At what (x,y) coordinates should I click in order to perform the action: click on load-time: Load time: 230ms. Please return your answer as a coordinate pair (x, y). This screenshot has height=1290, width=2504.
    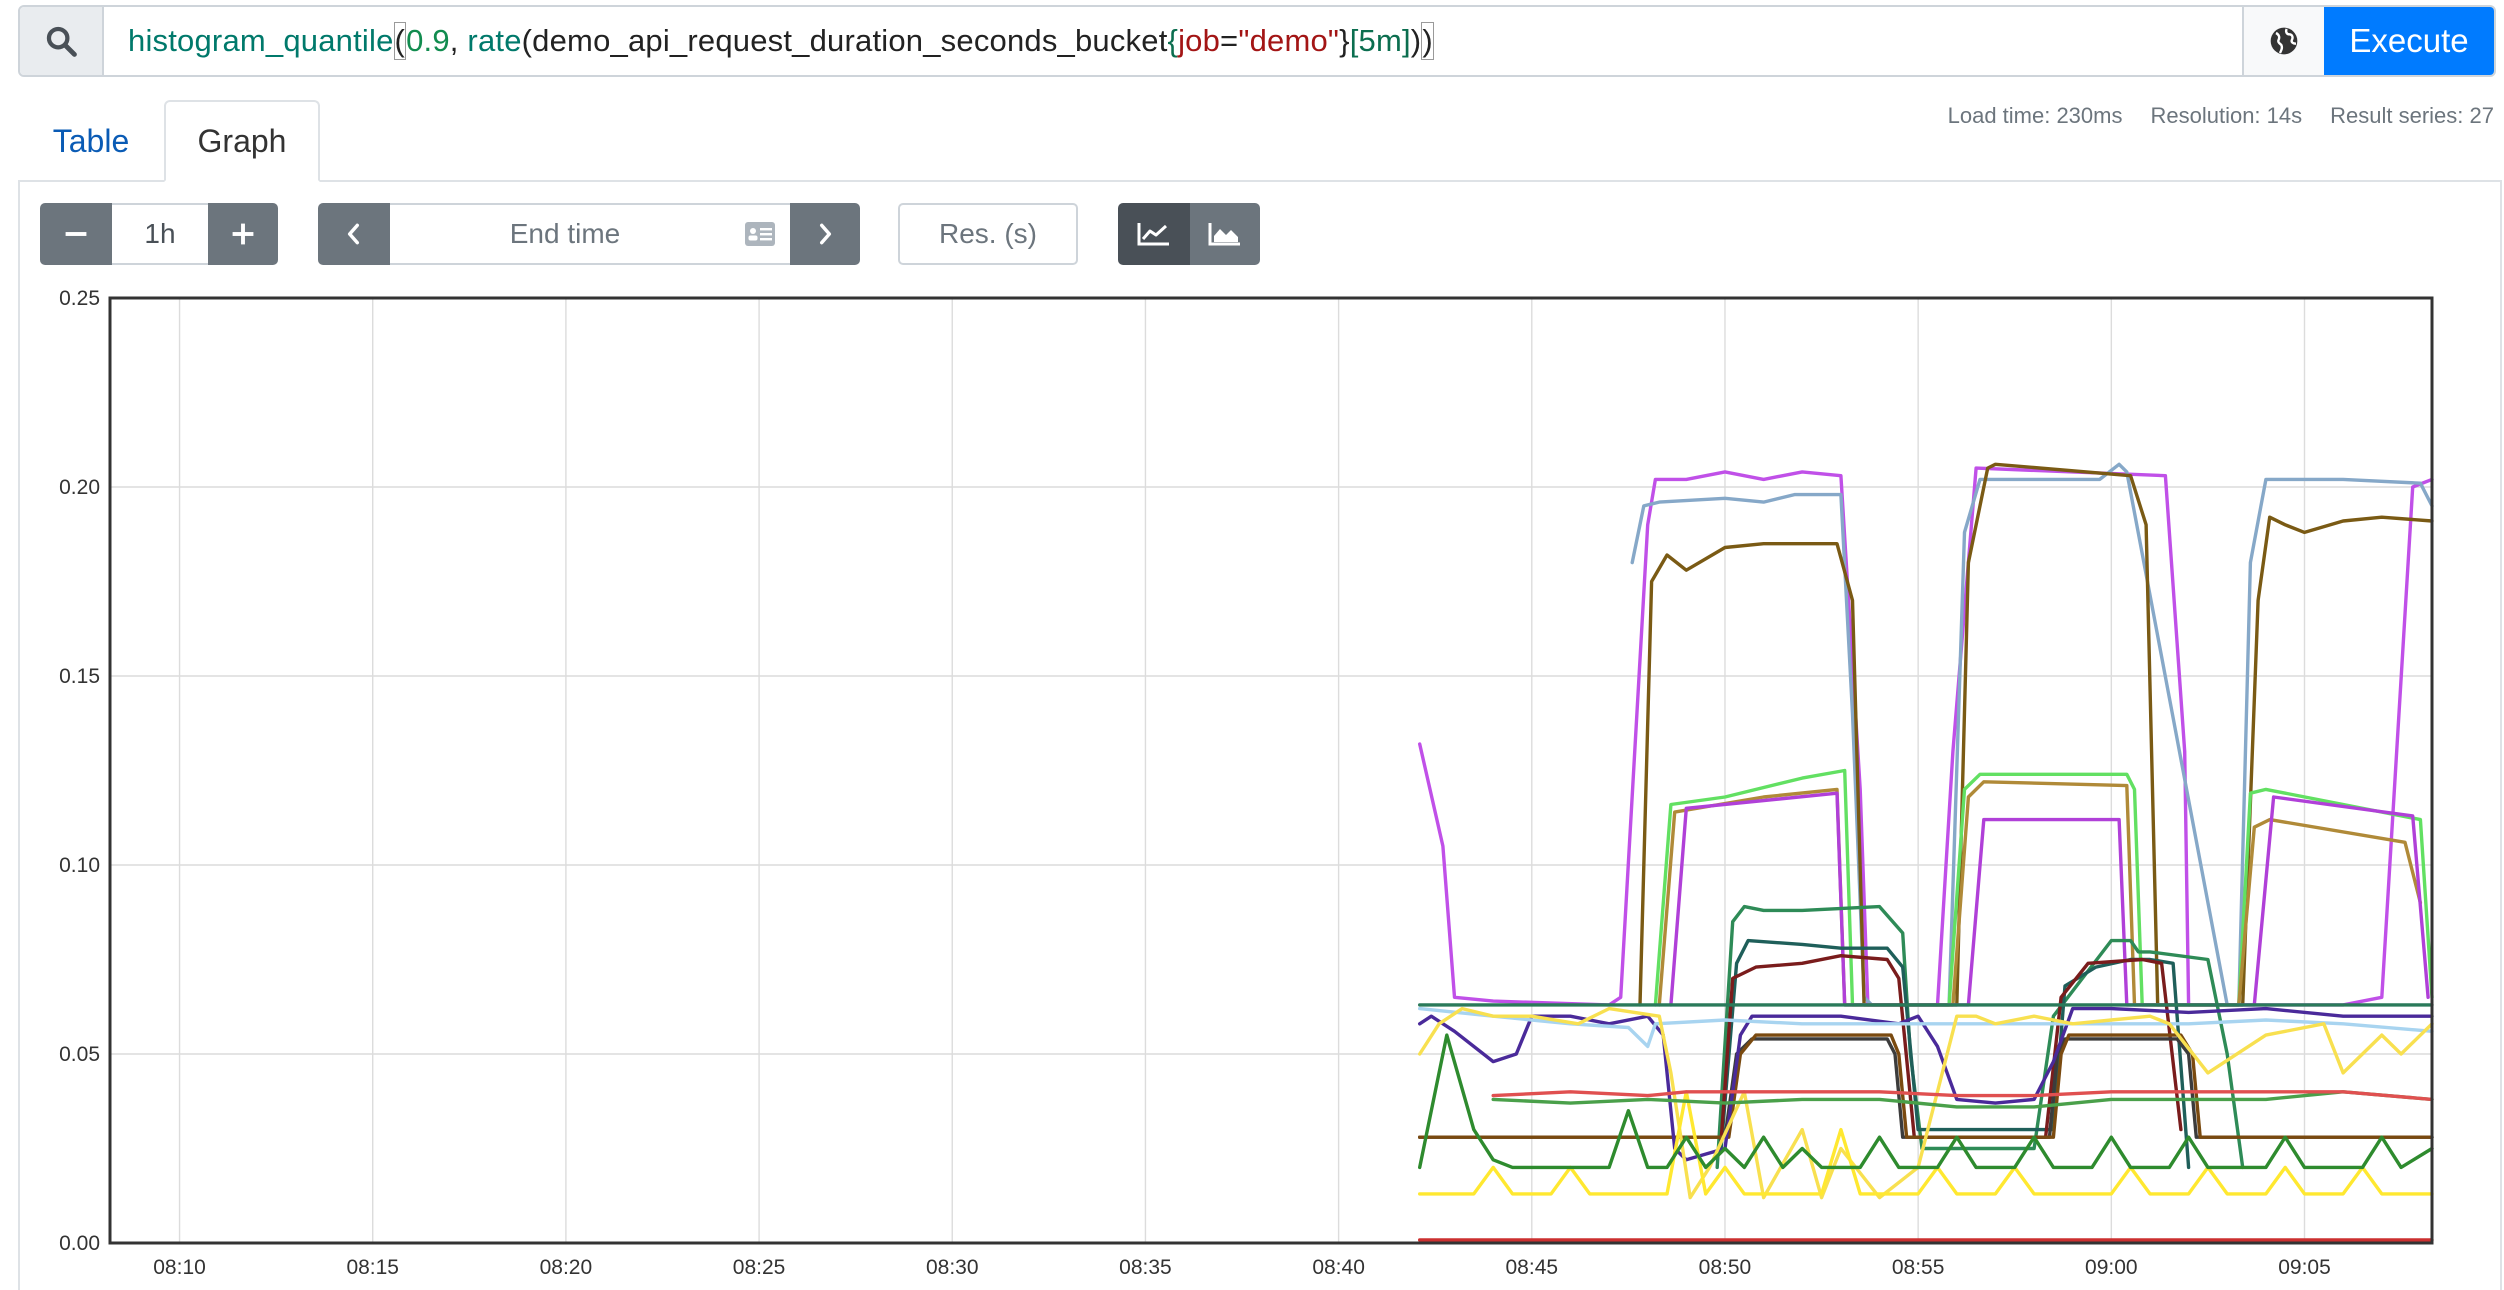
    Looking at the image, I should click on (2035, 115).